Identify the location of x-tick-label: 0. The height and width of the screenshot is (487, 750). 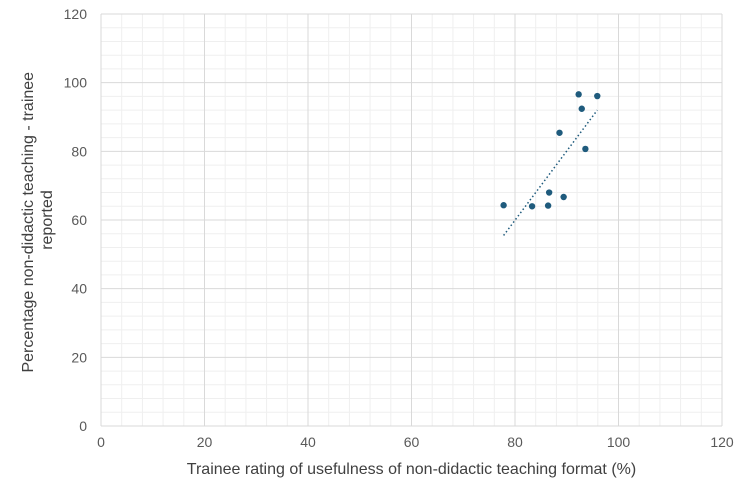
(101, 442).